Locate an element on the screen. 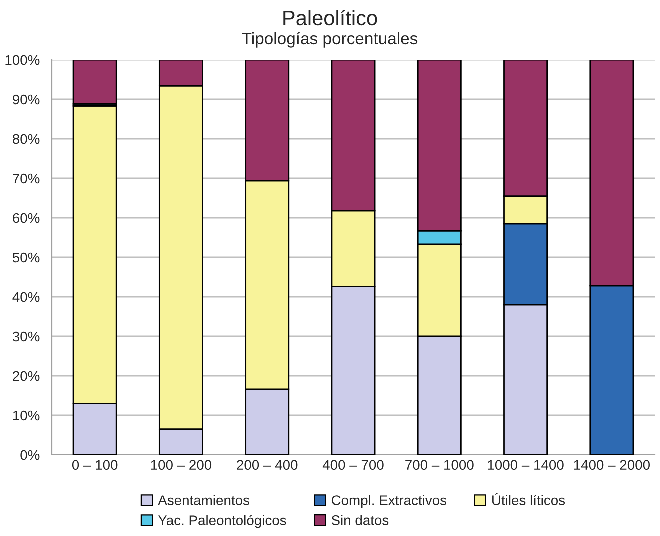 The width and height of the screenshot is (660, 536). legend-label: Útiles líticos is located at coordinates (529, 499).